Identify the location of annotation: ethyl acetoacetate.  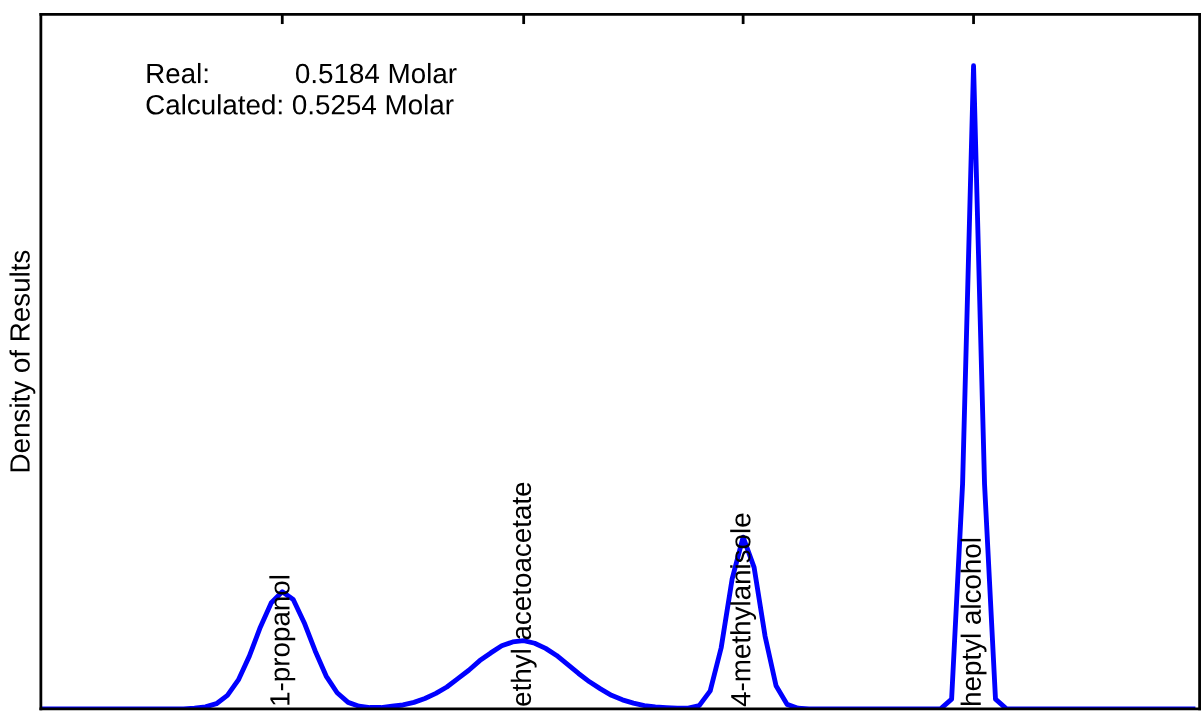
(523, 594).